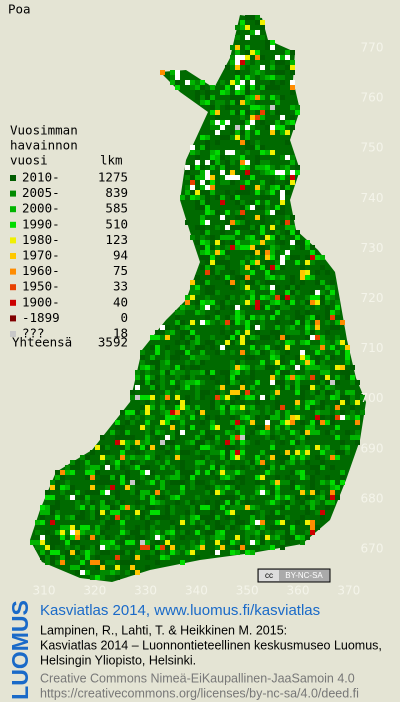  What do you see at coordinates (13, 271) in the screenshot?
I see `legend-swatch` at bounding box center [13, 271].